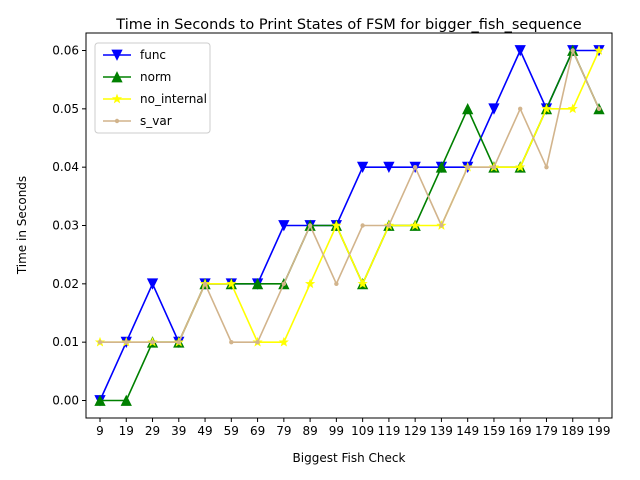 This screenshot has width=640, height=480. What do you see at coordinates (117, 55) in the screenshot?
I see `legend-marker-func` at bounding box center [117, 55].